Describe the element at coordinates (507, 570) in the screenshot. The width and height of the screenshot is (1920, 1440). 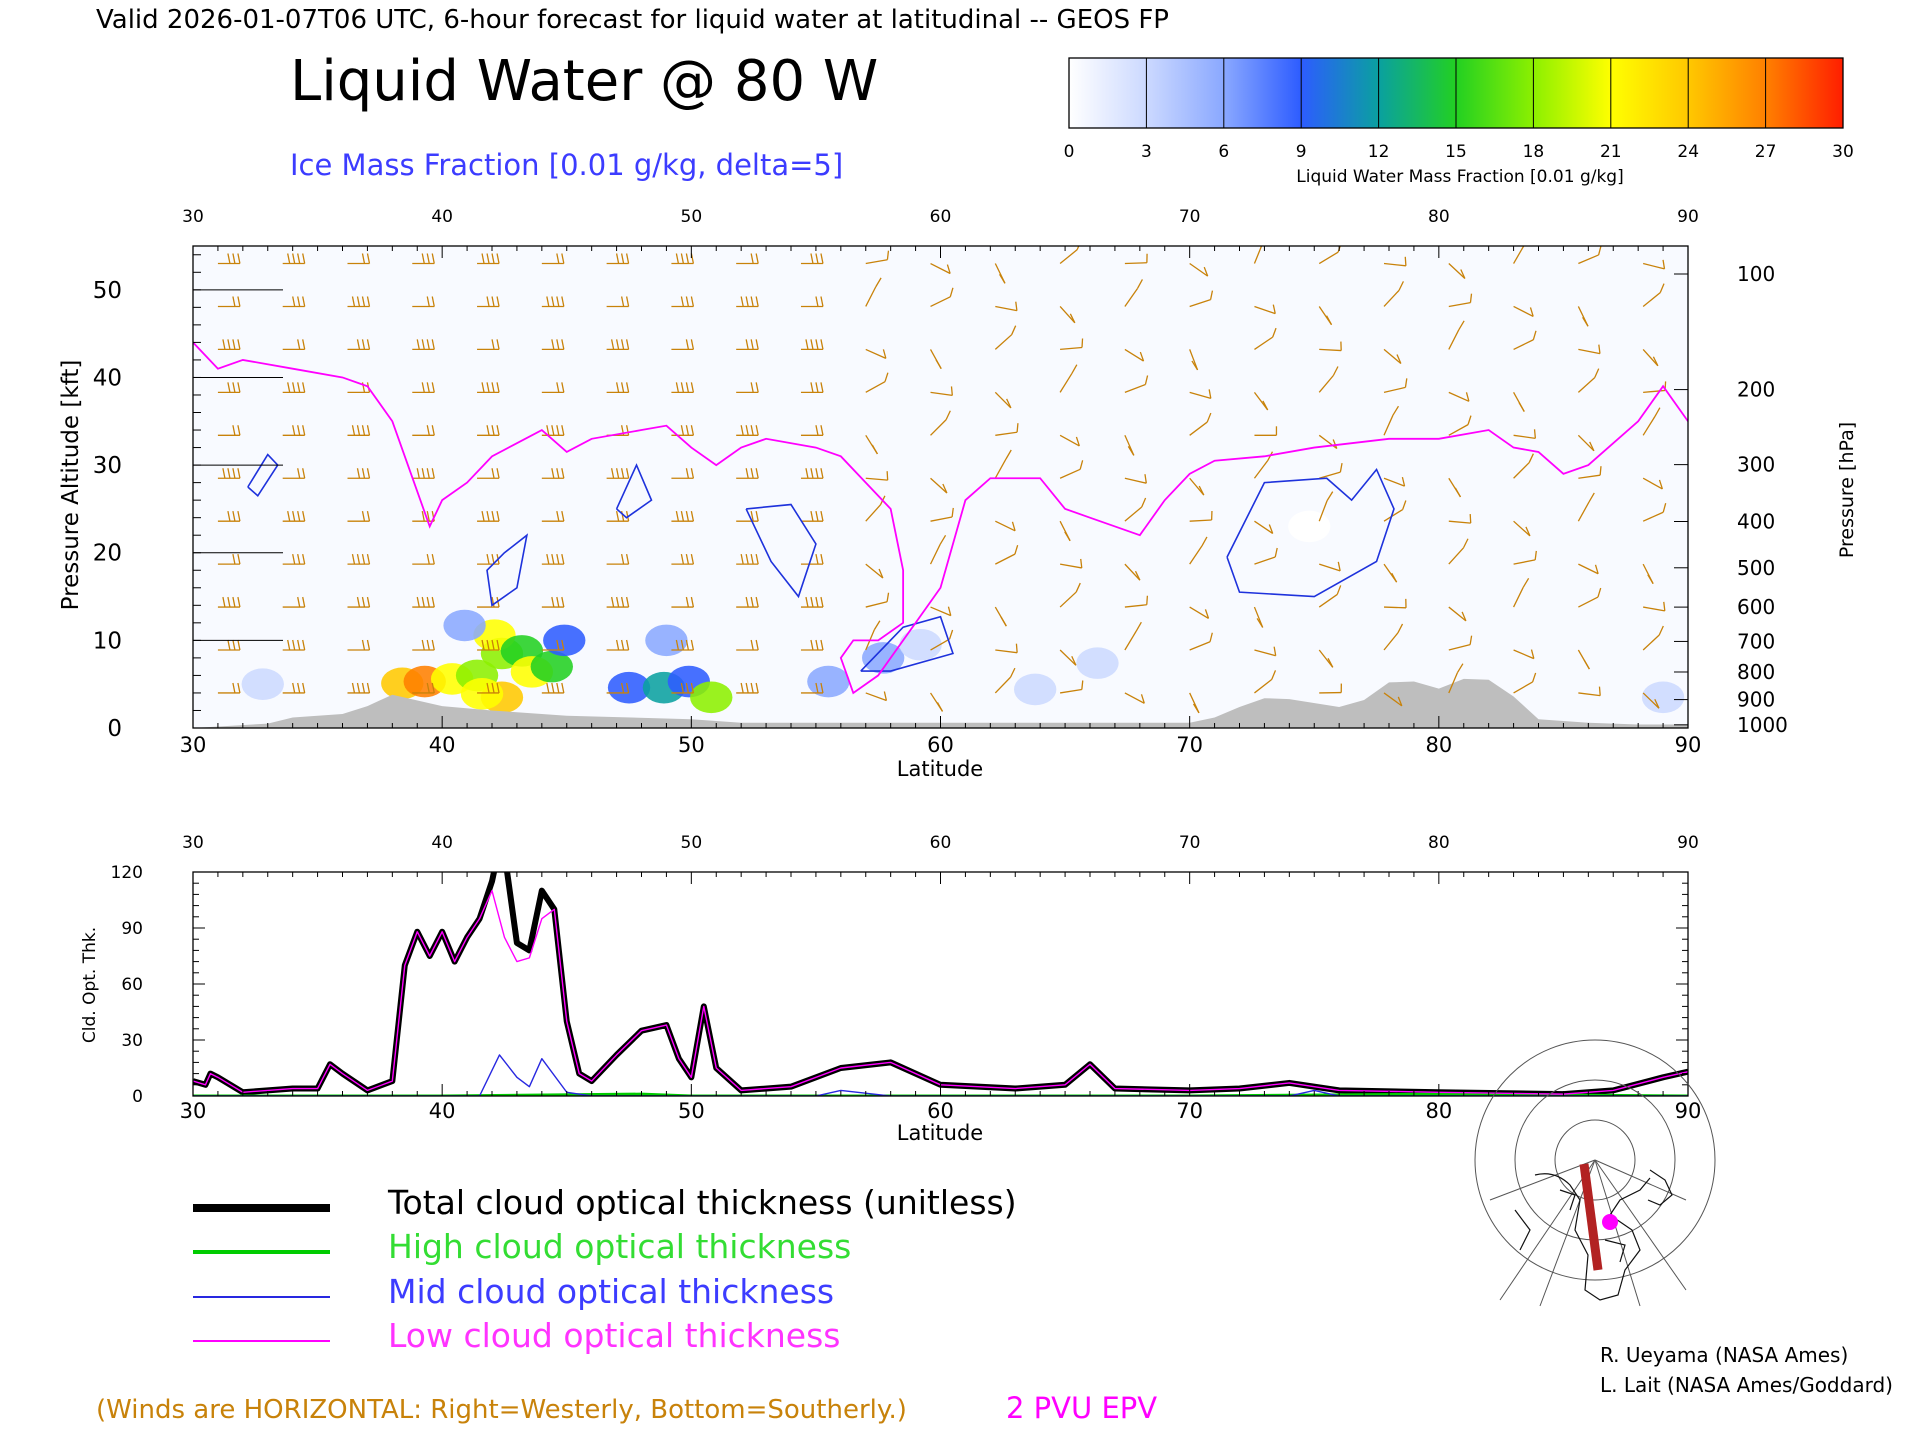
I see `ice-contour` at that location.